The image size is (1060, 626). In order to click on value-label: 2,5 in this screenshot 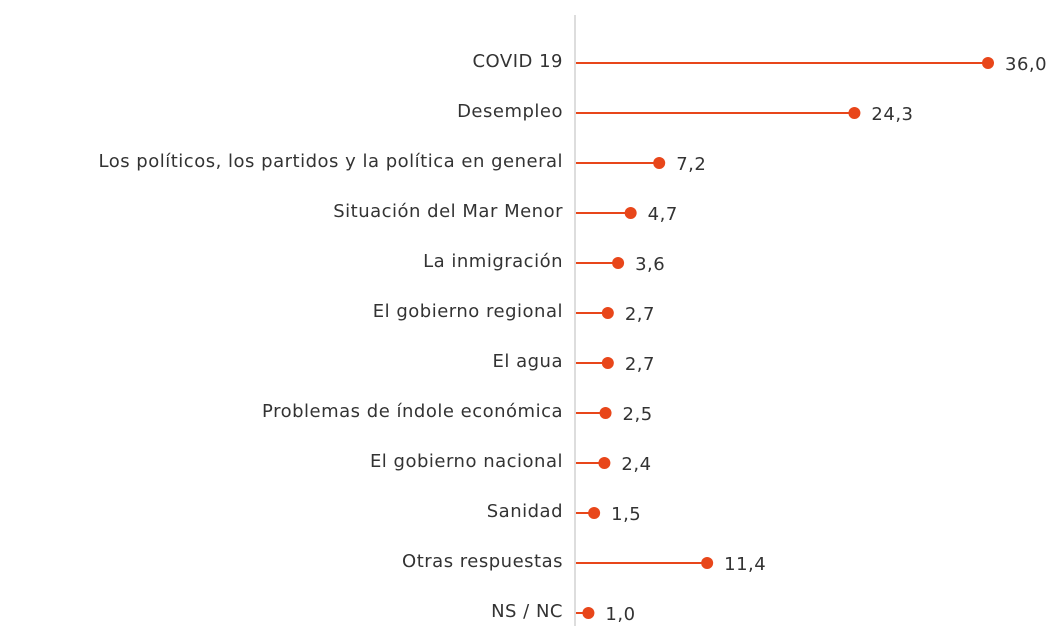, I will do `click(638, 414)`.